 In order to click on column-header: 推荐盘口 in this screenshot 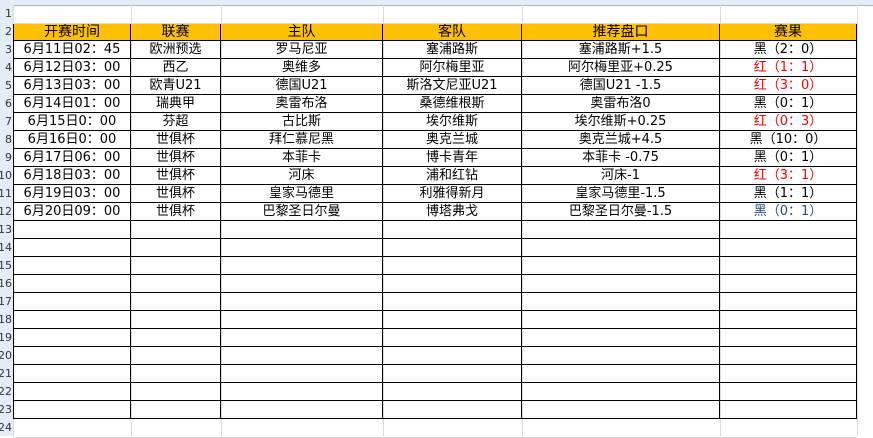, I will do `click(621, 32)`.